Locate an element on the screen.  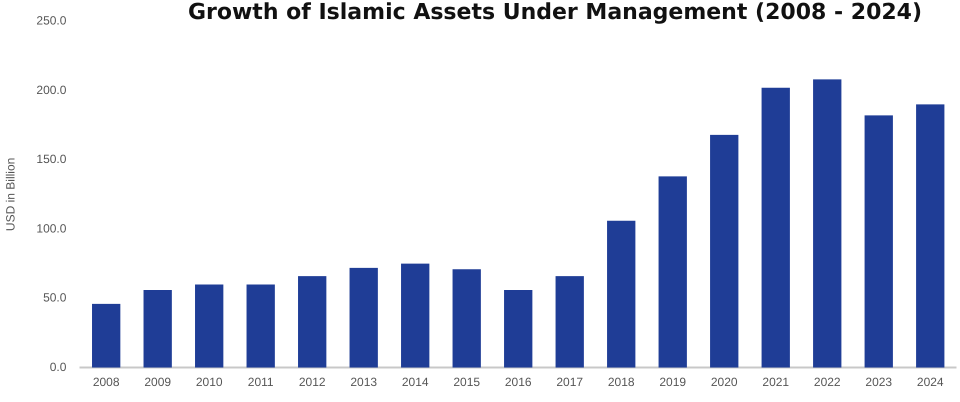
x-tick-label: 2013 is located at coordinates (364, 382).